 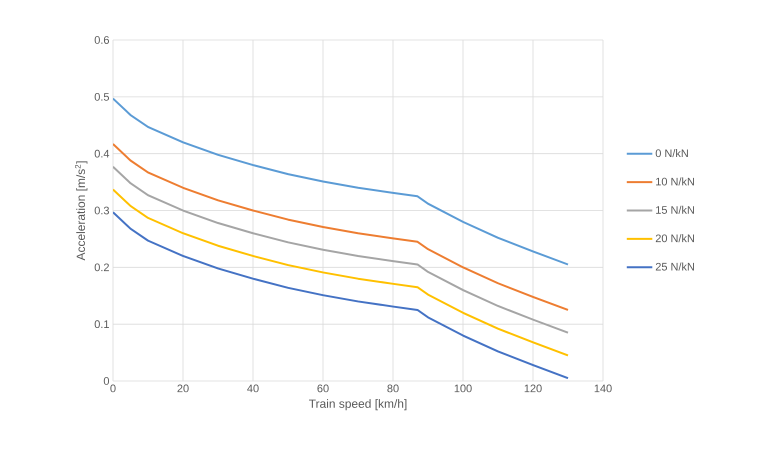 I want to click on legend-label: 10 N/kN, so click(x=675, y=181).